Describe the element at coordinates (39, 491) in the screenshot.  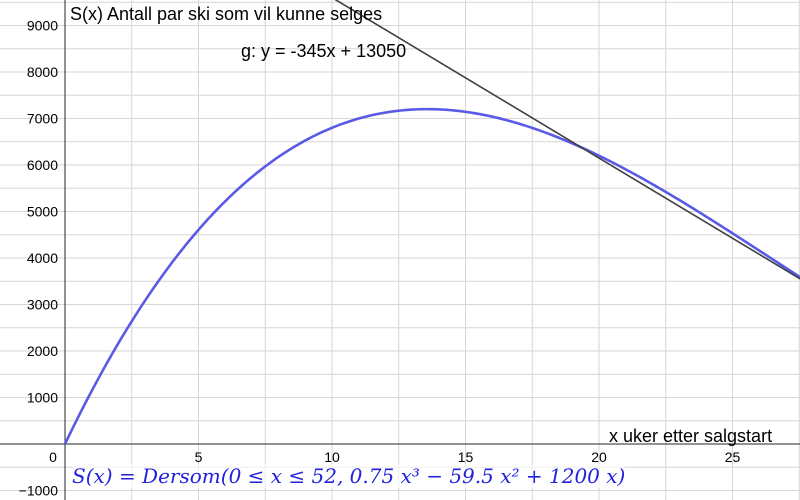
I see `y-tick-label: −1000` at that location.